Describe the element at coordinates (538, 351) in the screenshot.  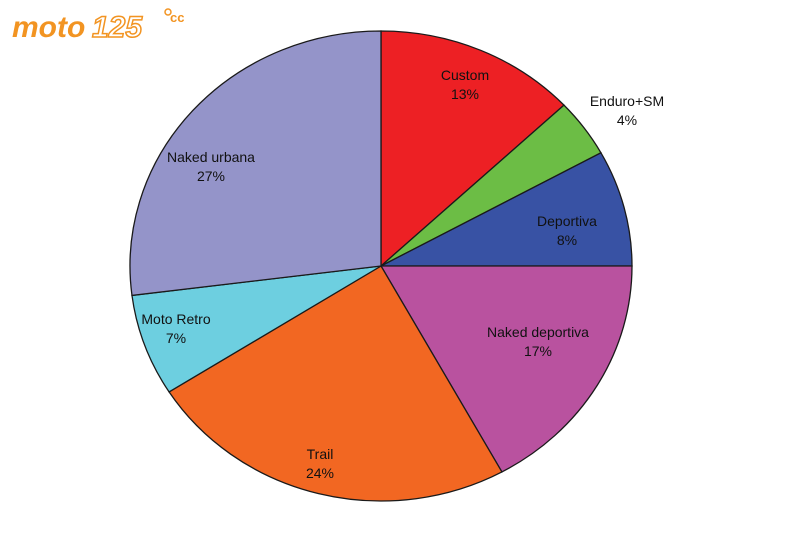
I see `slice-value-label: 17%` at that location.